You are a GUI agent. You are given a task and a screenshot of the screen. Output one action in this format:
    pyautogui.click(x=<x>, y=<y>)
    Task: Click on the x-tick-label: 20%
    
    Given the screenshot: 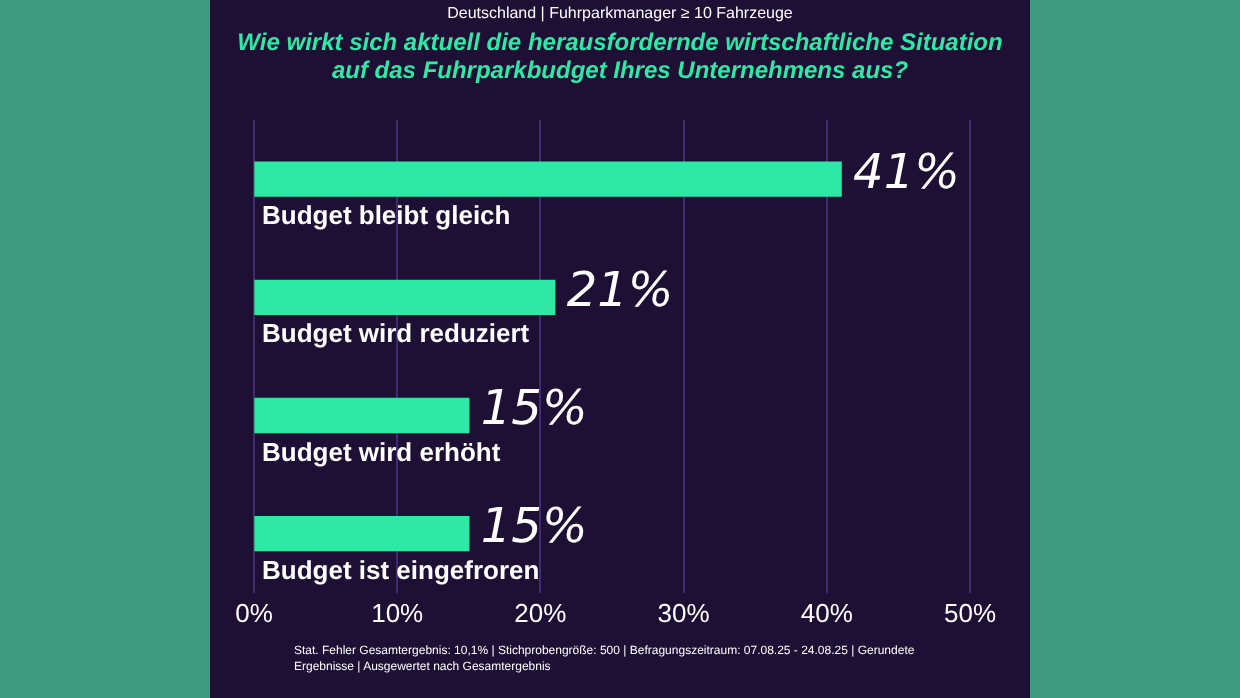 What is the action you would take?
    pyautogui.click(x=541, y=612)
    